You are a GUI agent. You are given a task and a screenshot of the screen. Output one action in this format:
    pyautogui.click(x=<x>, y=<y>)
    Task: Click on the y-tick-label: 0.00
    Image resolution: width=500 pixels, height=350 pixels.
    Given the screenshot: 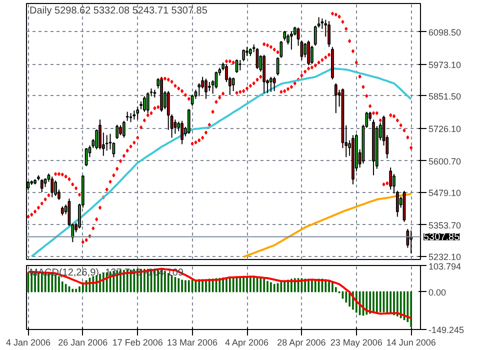 What is the action you would take?
    pyautogui.click(x=437, y=292)
    